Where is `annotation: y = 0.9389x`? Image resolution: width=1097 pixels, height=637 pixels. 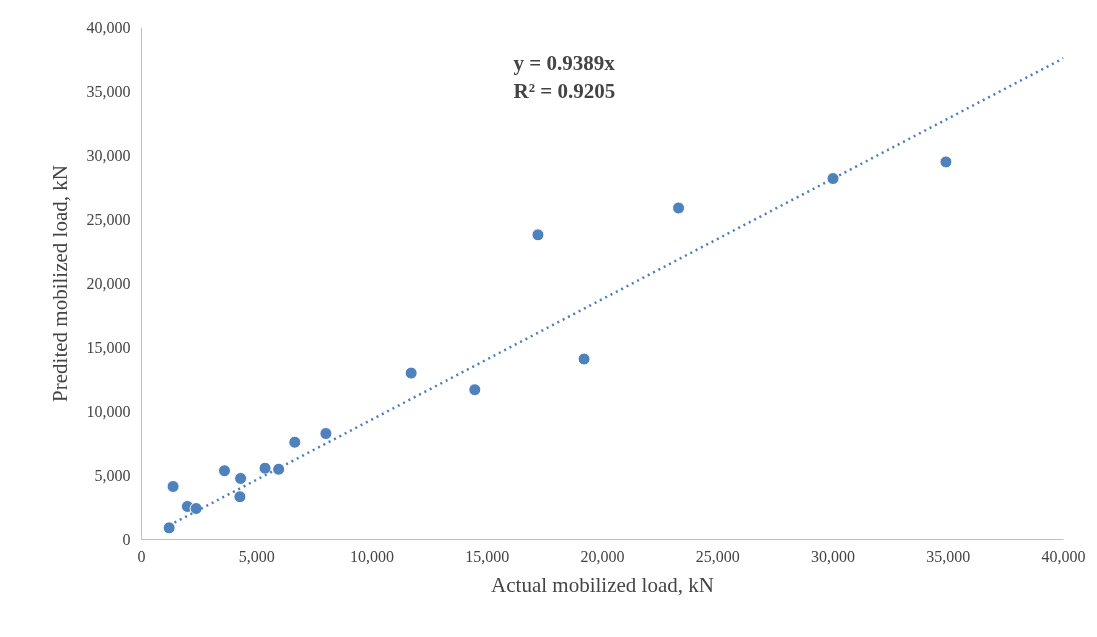
annotation: y = 0.9389x is located at coordinates (564, 62).